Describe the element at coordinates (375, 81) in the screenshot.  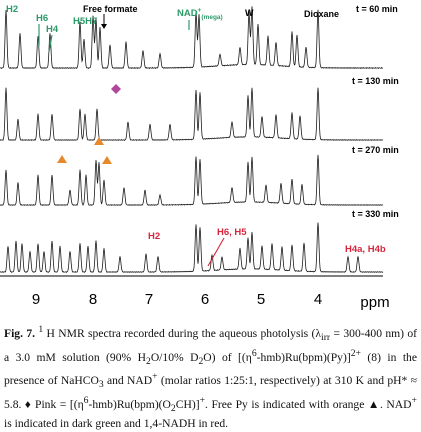
I see `time-label-130: t = 130 min` at that location.